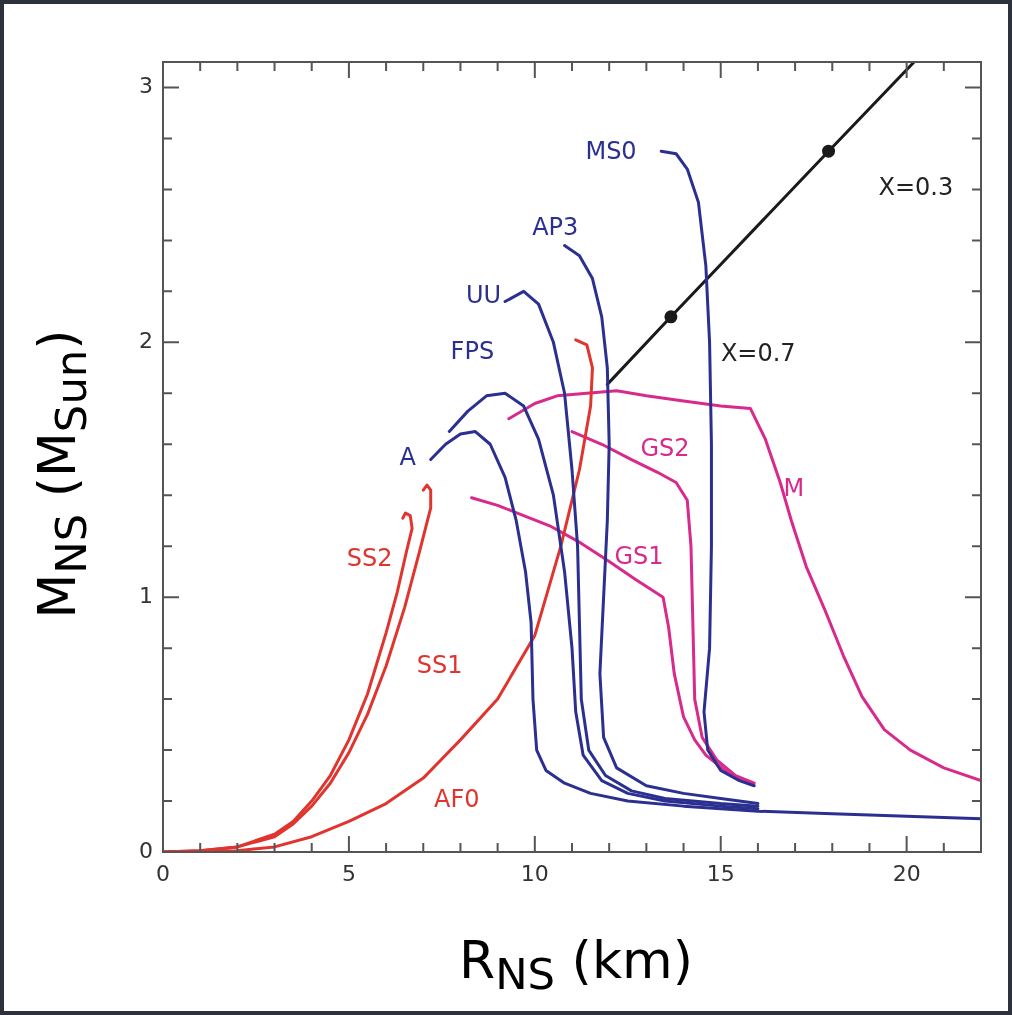 Image resolution: width=1012 pixels, height=1015 pixels. What do you see at coordinates (163, 873) in the screenshot?
I see `x-tick-label: 0` at bounding box center [163, 873].